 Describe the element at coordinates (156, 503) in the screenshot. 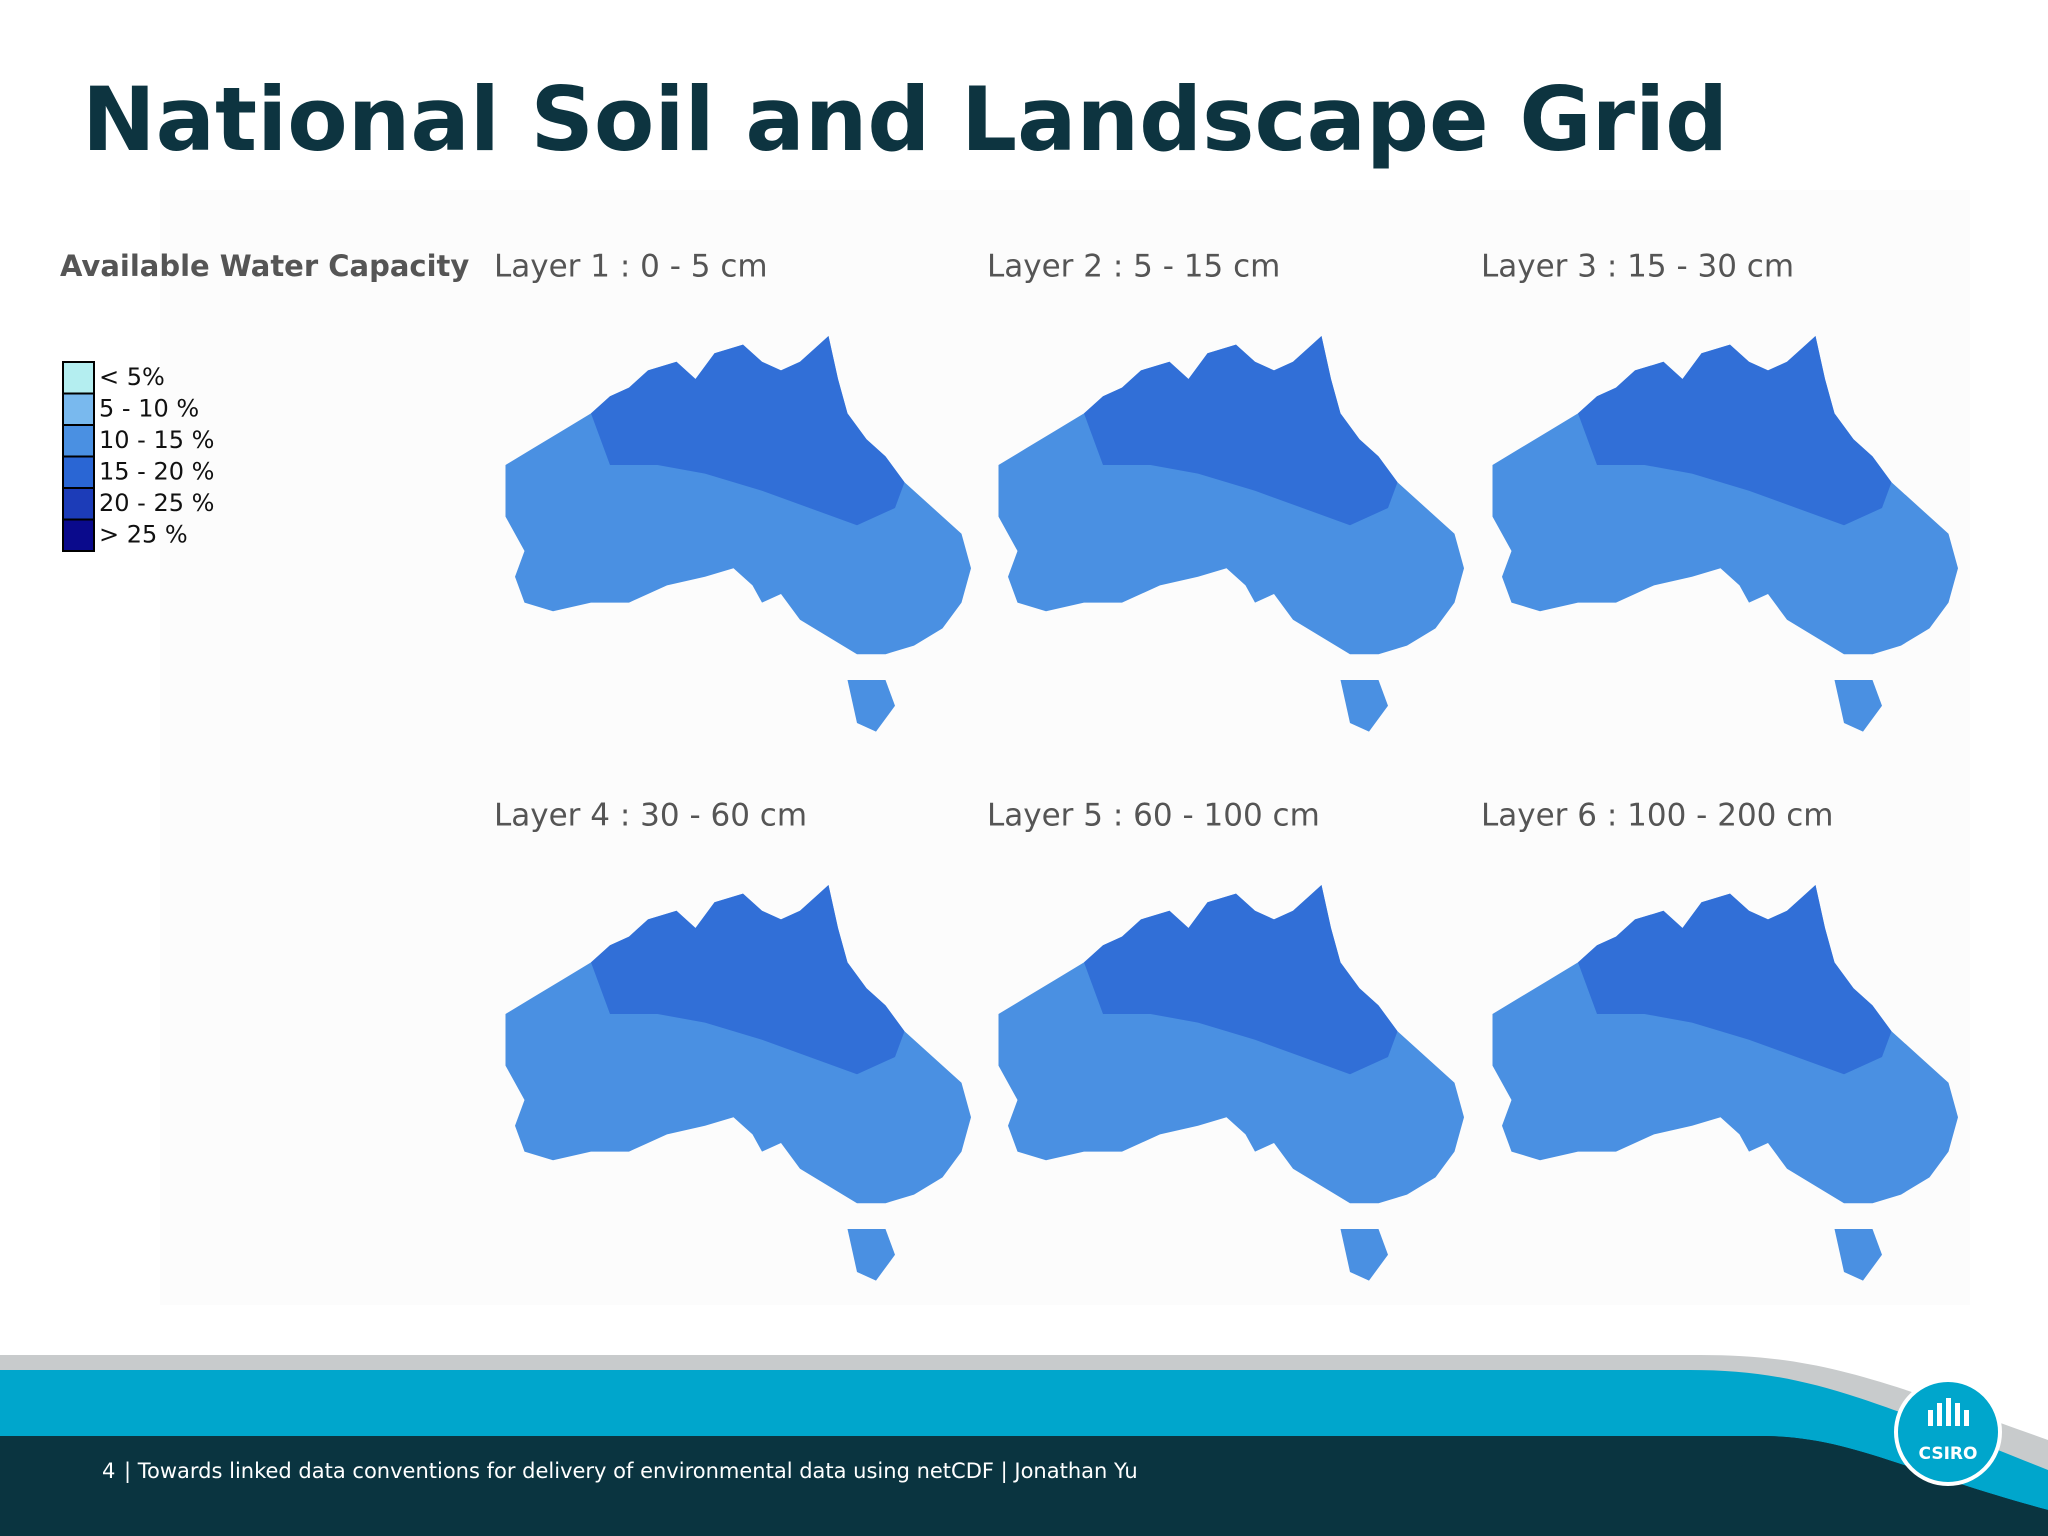

I see `legend-label: 20 - 25 %` at that location.